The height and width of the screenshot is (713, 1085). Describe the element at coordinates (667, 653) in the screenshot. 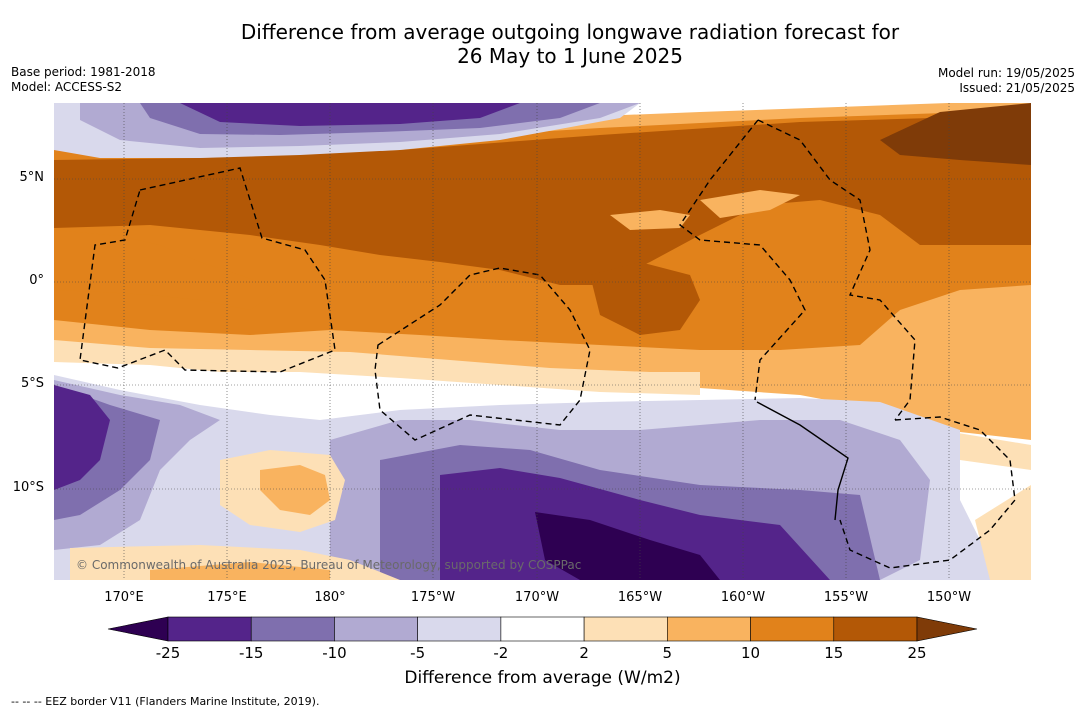

I see `colorbar-level-label: 5` at that location.